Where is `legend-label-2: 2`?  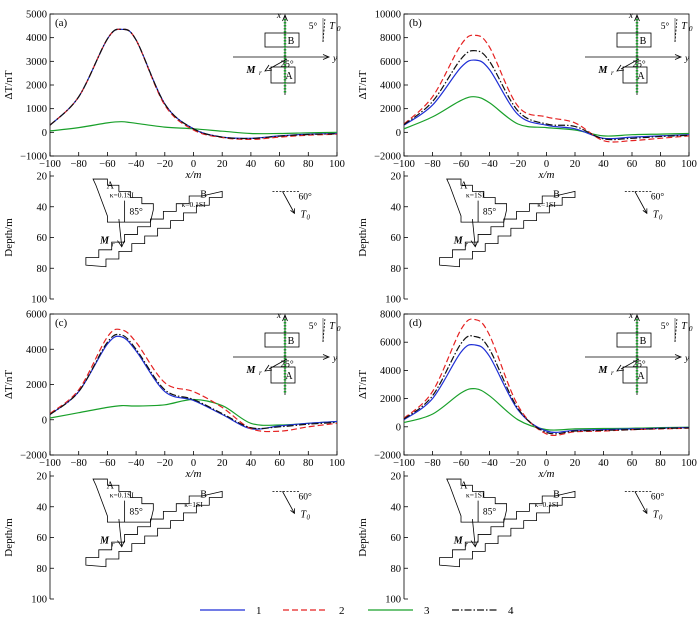 legend-label-2: 2 is located at coordinates (342, 611).